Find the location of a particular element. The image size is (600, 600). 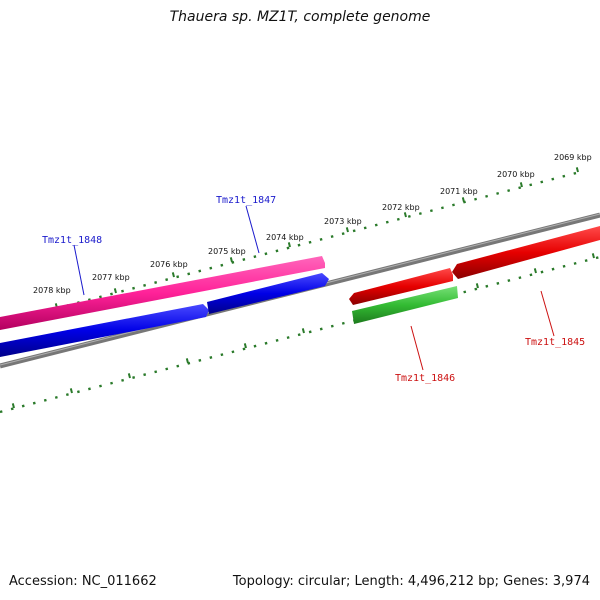

gene-label-tmz1t-1846: Tmz1t_1846 is located at coordinates (425, 378).